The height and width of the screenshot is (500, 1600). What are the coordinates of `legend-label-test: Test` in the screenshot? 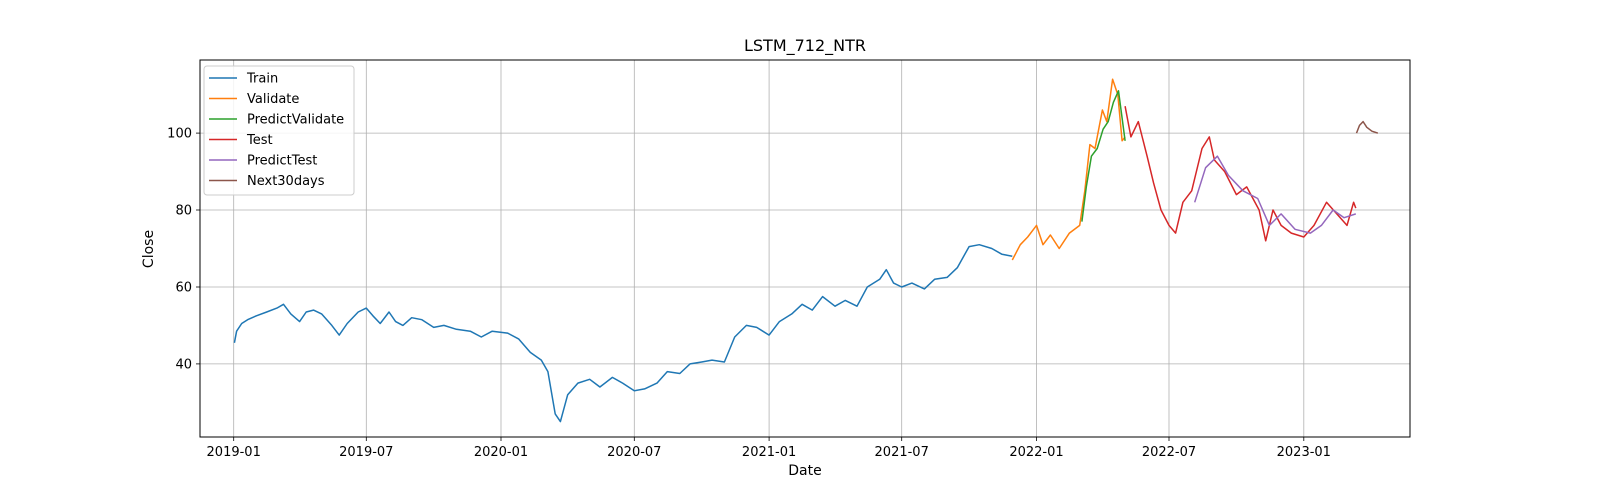 It's located at (259, 140).